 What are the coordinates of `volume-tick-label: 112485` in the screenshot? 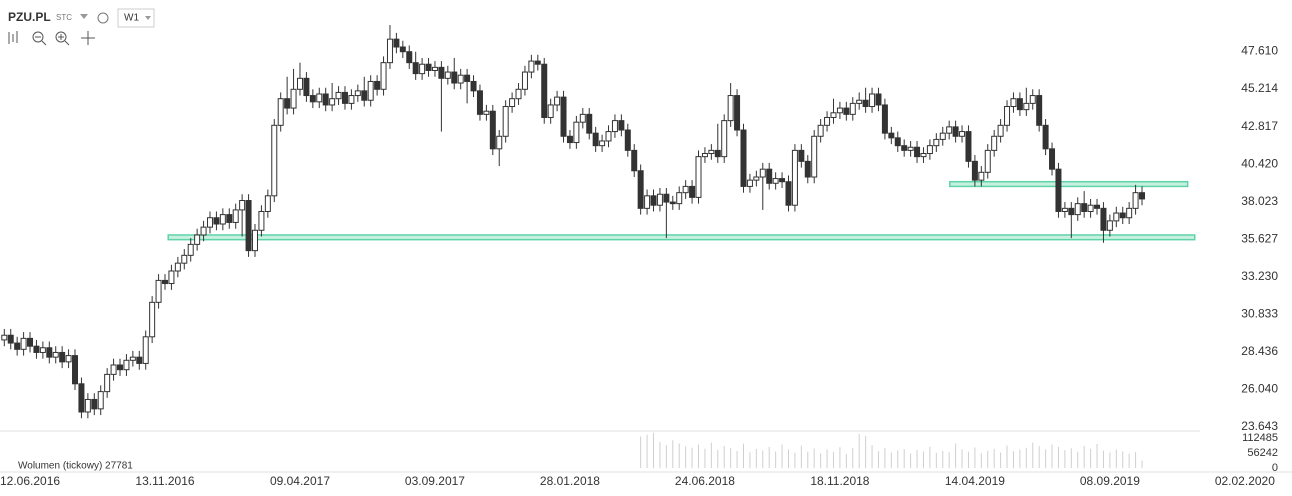 It's located at (1260, 438).